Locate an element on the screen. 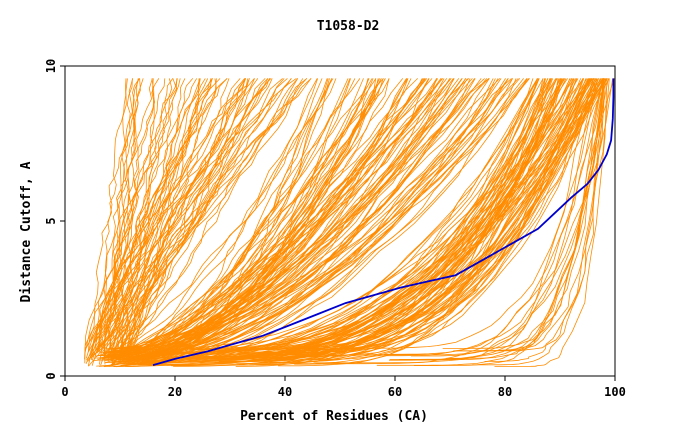  x-tick-label: 80 is located at coordinates (505, 392).